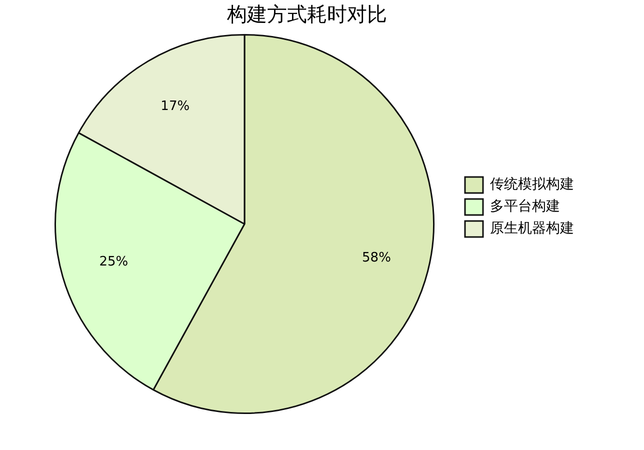  Describe the element at coordinates (175, 106) in the screenshot. I see `data-label: 17%` at that location.